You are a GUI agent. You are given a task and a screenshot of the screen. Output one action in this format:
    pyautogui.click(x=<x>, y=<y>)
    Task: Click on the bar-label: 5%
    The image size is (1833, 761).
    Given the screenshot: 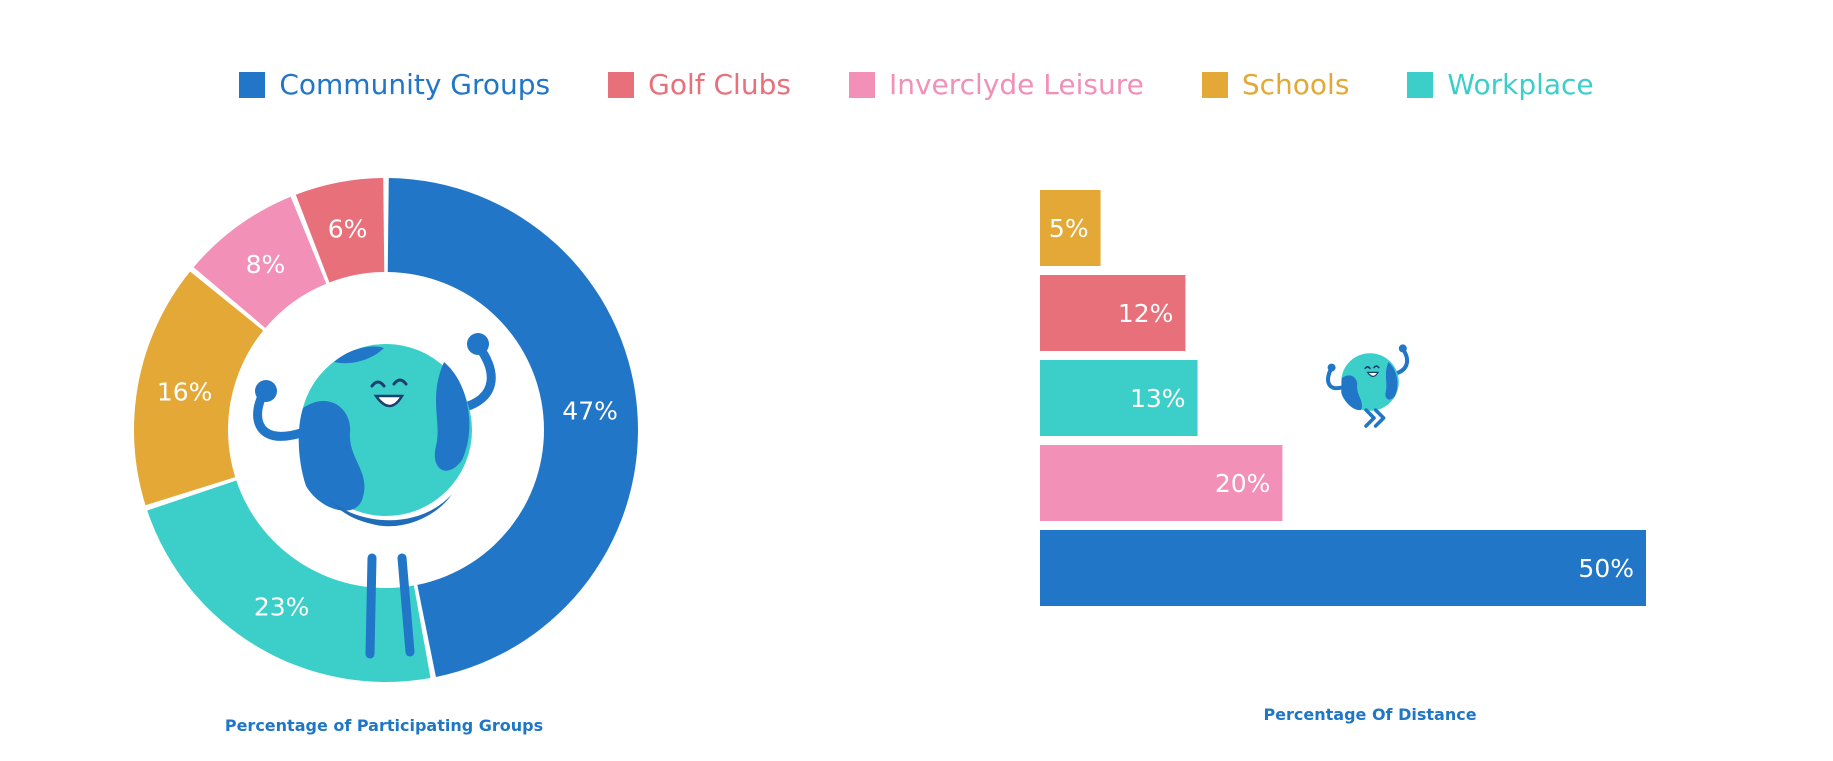 What is the action you would take?
    pyautogui.click(x=1069, y=228)
    